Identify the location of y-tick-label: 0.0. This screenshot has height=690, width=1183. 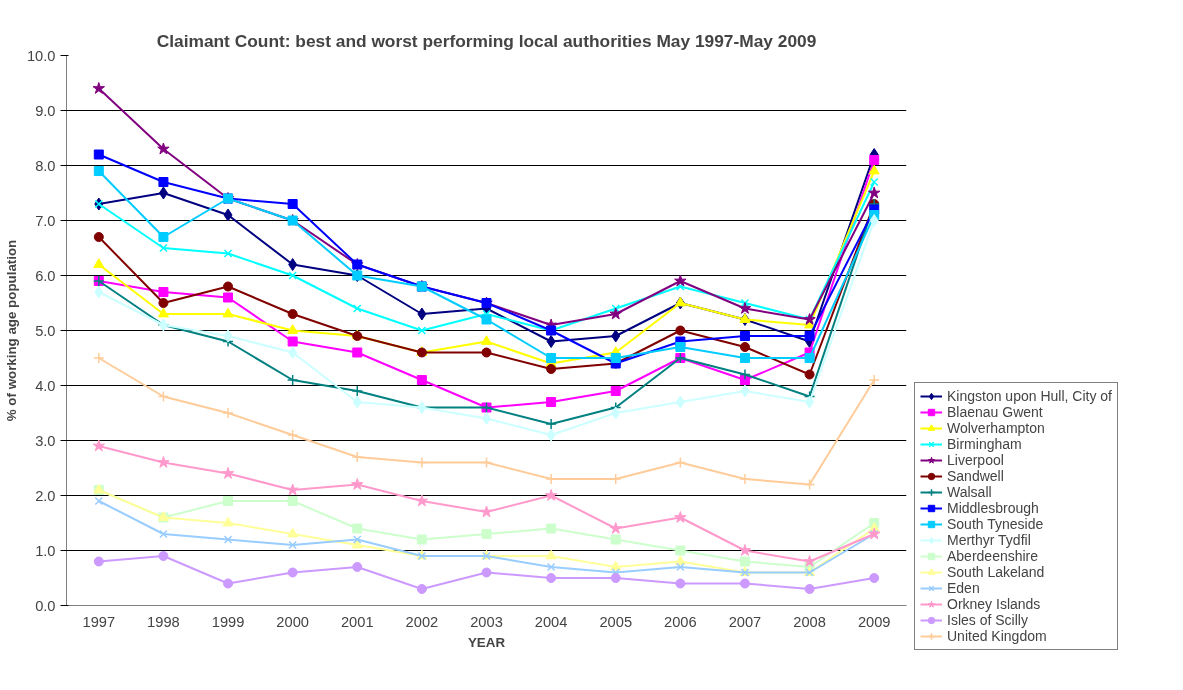
(45, 605).